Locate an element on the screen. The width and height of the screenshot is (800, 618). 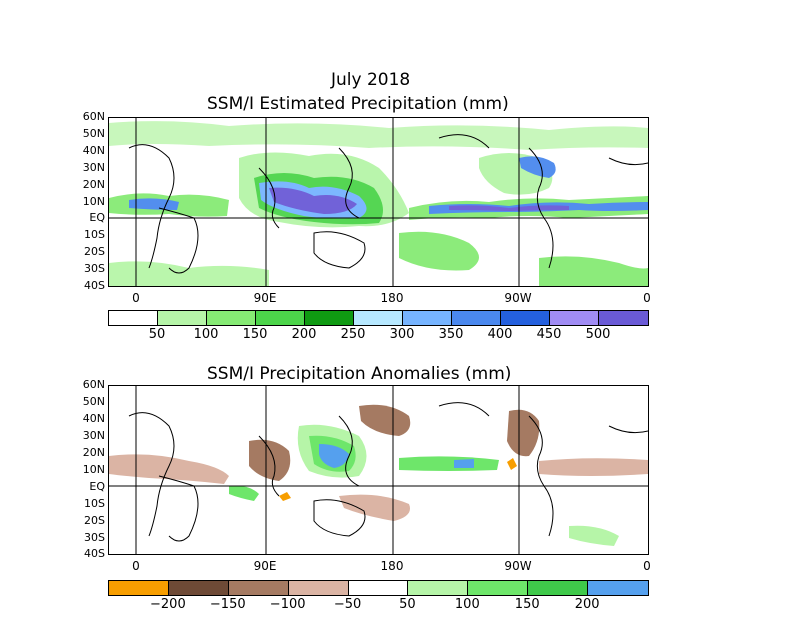
colorbar-label: 450 is located at coordinates (549, 334).